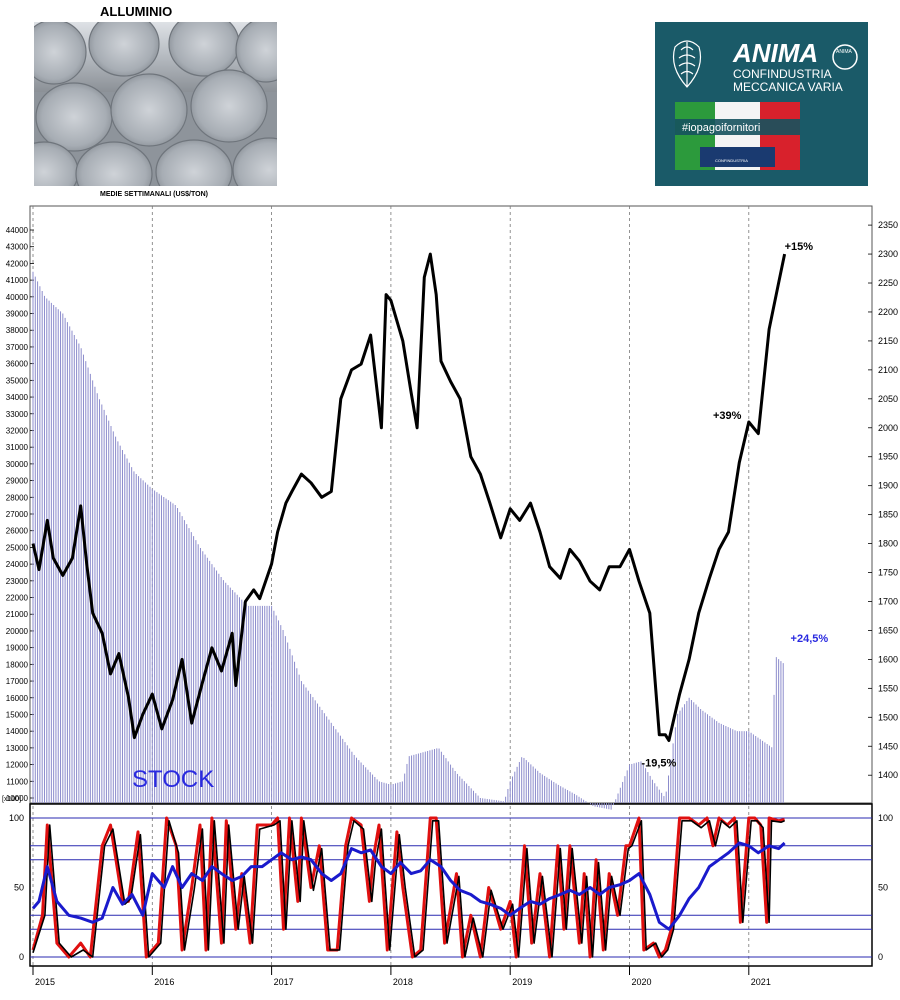  I want to click on left-tick-label: 13000, so click(17, 748).